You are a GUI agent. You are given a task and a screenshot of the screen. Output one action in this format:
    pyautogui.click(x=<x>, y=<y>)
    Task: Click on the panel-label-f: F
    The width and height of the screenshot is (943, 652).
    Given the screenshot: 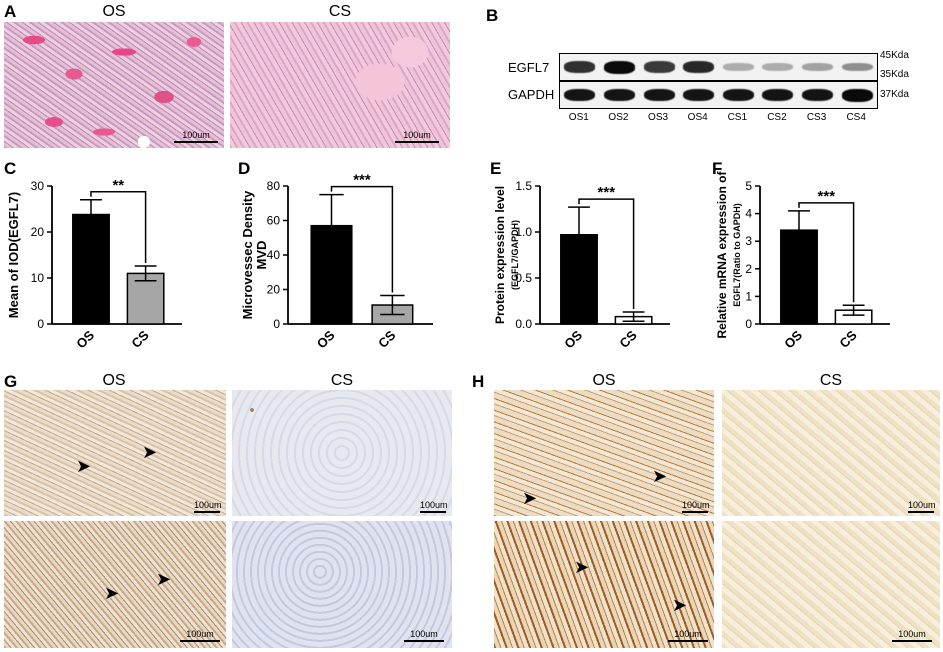 What is the action you would take?
    pyautogui.click(x=717, y=169)
    